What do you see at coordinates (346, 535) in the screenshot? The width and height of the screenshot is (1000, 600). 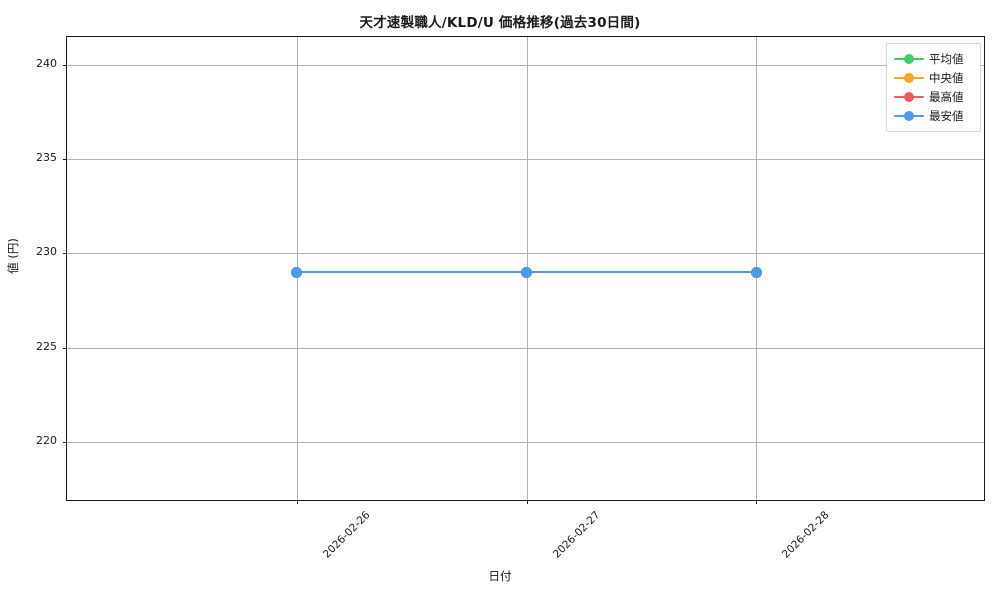 I see `x-tick-label: 2026-02-26` at bounding box center [346, 535].